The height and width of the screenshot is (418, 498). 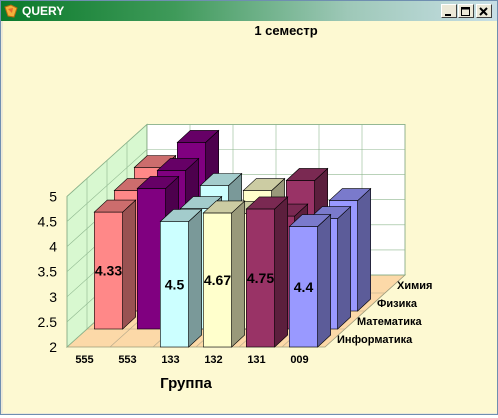 I want to click on y-tick-label: 4, so click(x=53, y=247).